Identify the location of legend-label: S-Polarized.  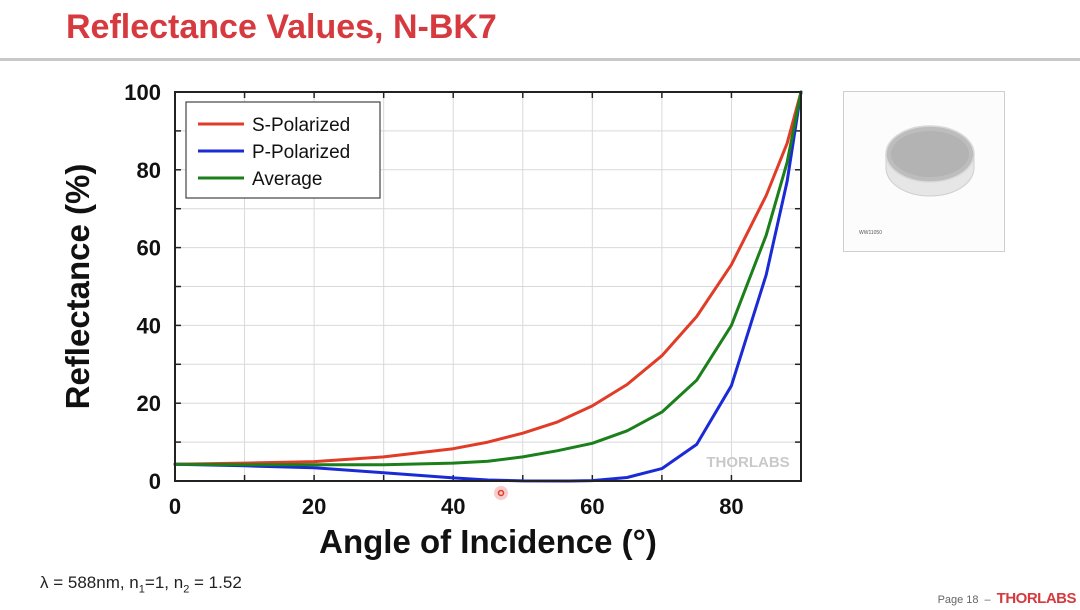
(301, 125).